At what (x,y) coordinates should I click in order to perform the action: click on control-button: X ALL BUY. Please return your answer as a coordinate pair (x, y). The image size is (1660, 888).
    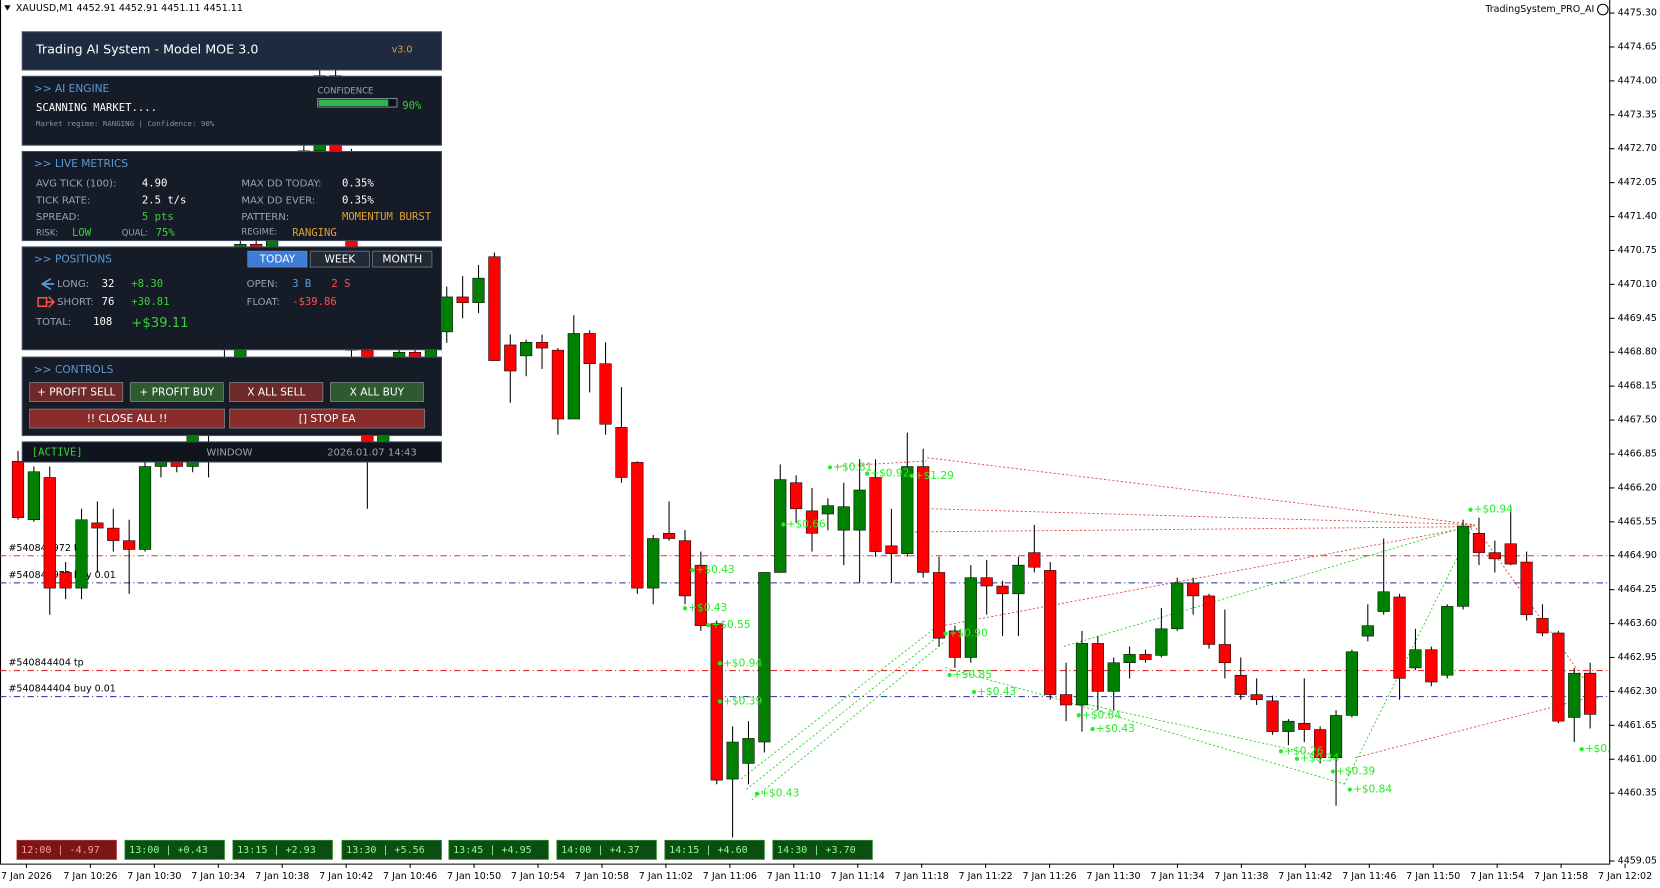
    Looking at the image, I should click on (376, 392).